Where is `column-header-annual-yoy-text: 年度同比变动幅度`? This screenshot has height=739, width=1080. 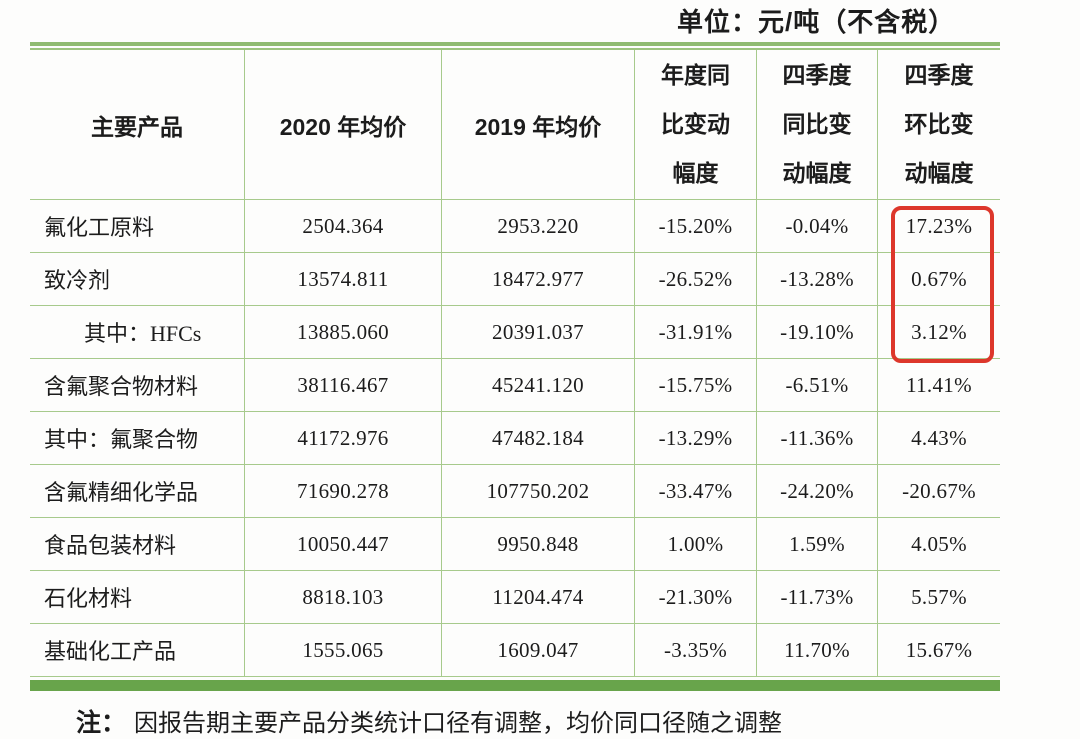 column-header-annual-yoy-text: 年度同比变动幅度 is located at coordinates (695, 124).